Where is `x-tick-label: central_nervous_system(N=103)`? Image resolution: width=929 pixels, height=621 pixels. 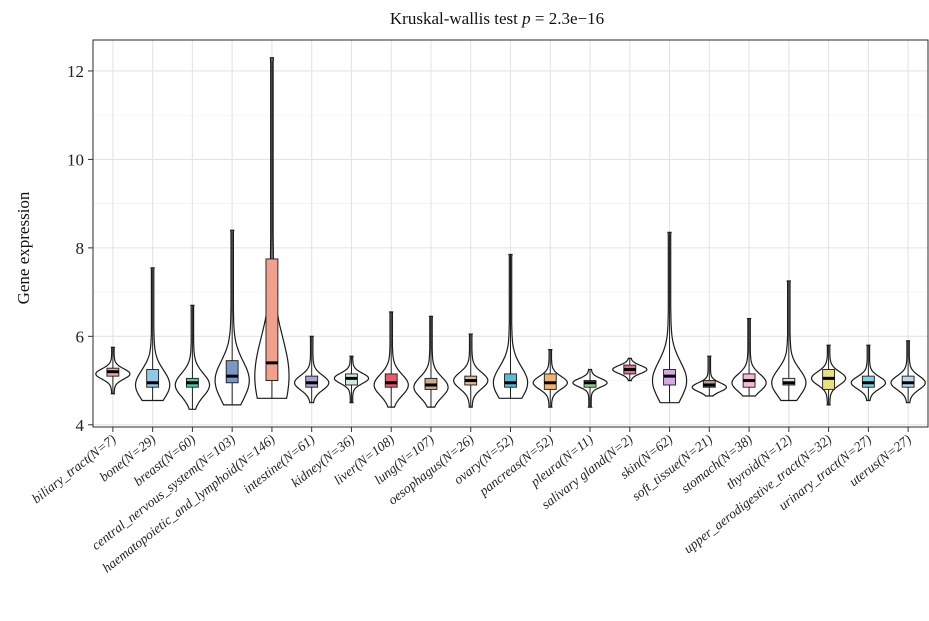
x-tick-label: central_nervous_system(N=103) is located at coordinates (164, 492).